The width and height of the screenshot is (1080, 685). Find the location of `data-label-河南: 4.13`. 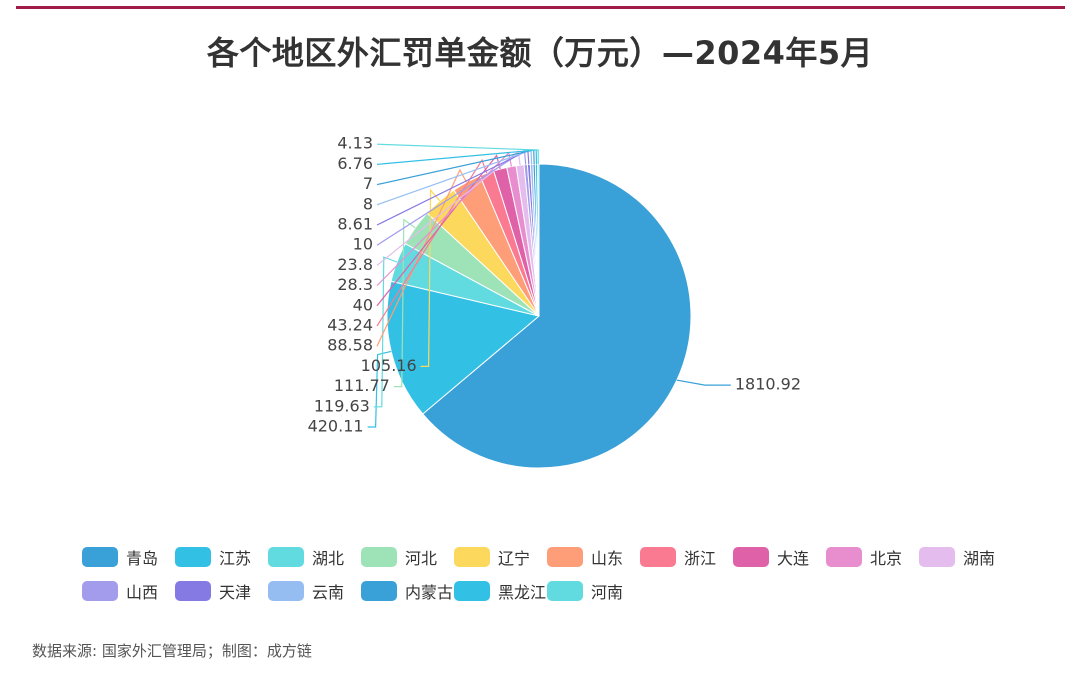

data-label-河南: 4.13 is located at coordinates (355, 143).